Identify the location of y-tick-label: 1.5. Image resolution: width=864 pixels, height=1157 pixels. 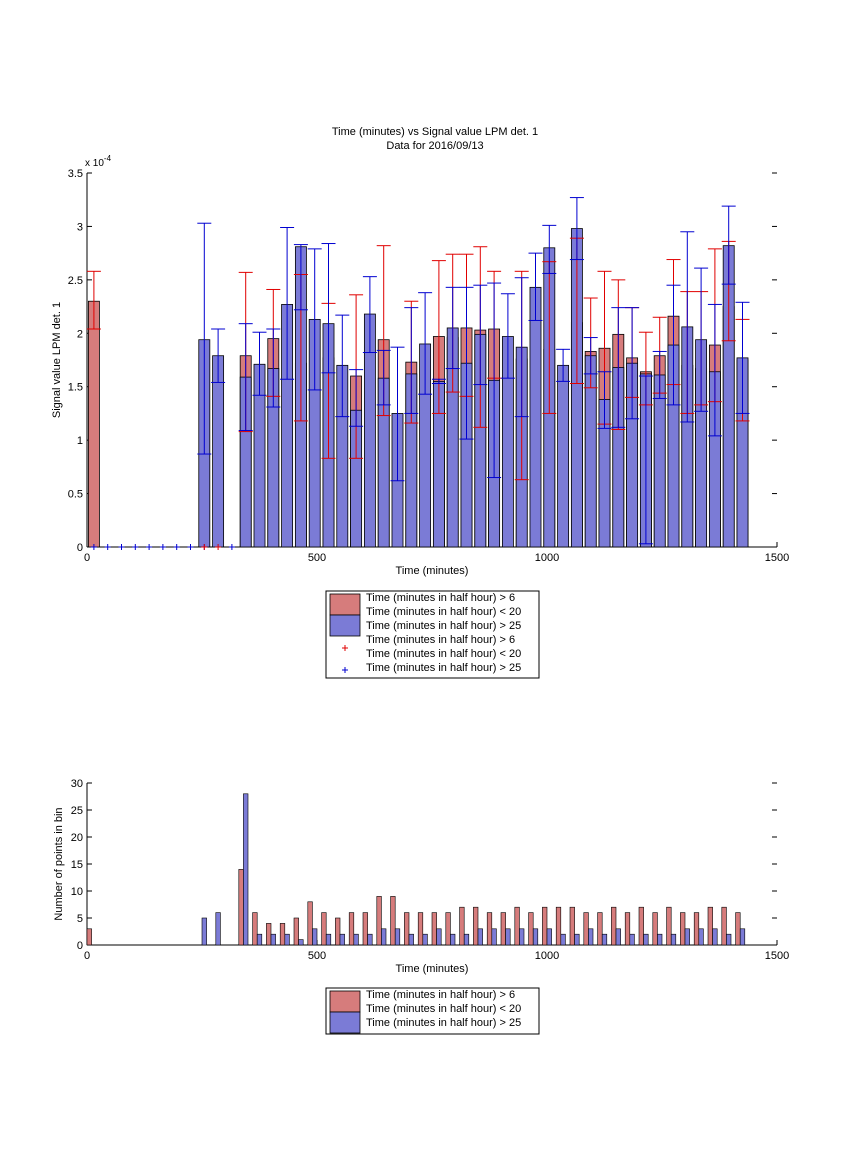
(75, 388).